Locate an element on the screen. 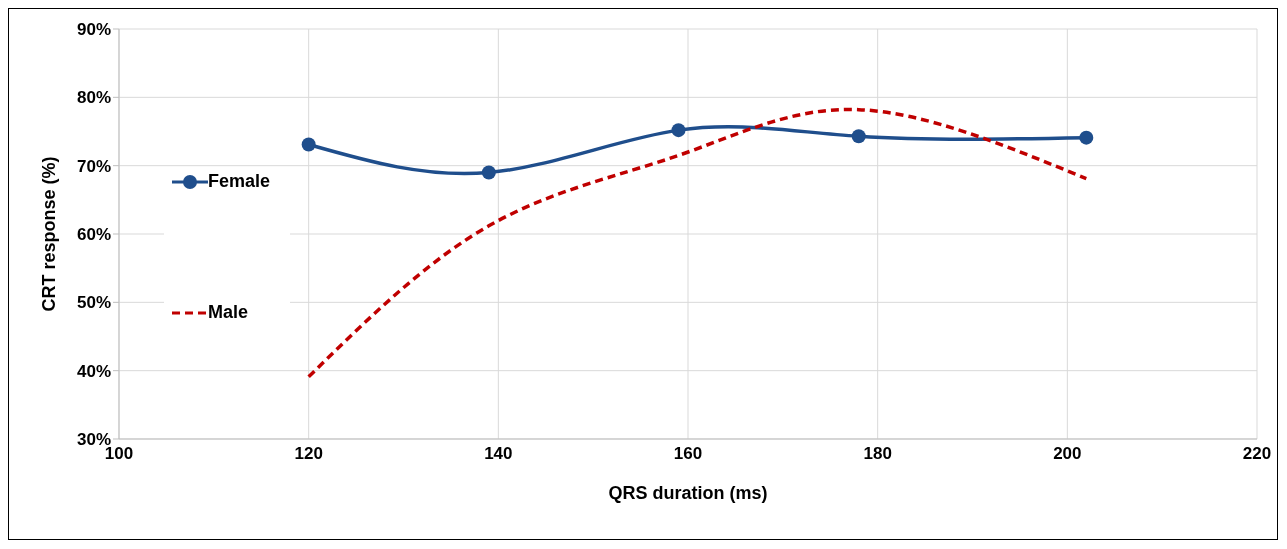 The height and width of the screenshot is (549, 1287). y-tick-label: 80% is located at coordinates (93, 98).